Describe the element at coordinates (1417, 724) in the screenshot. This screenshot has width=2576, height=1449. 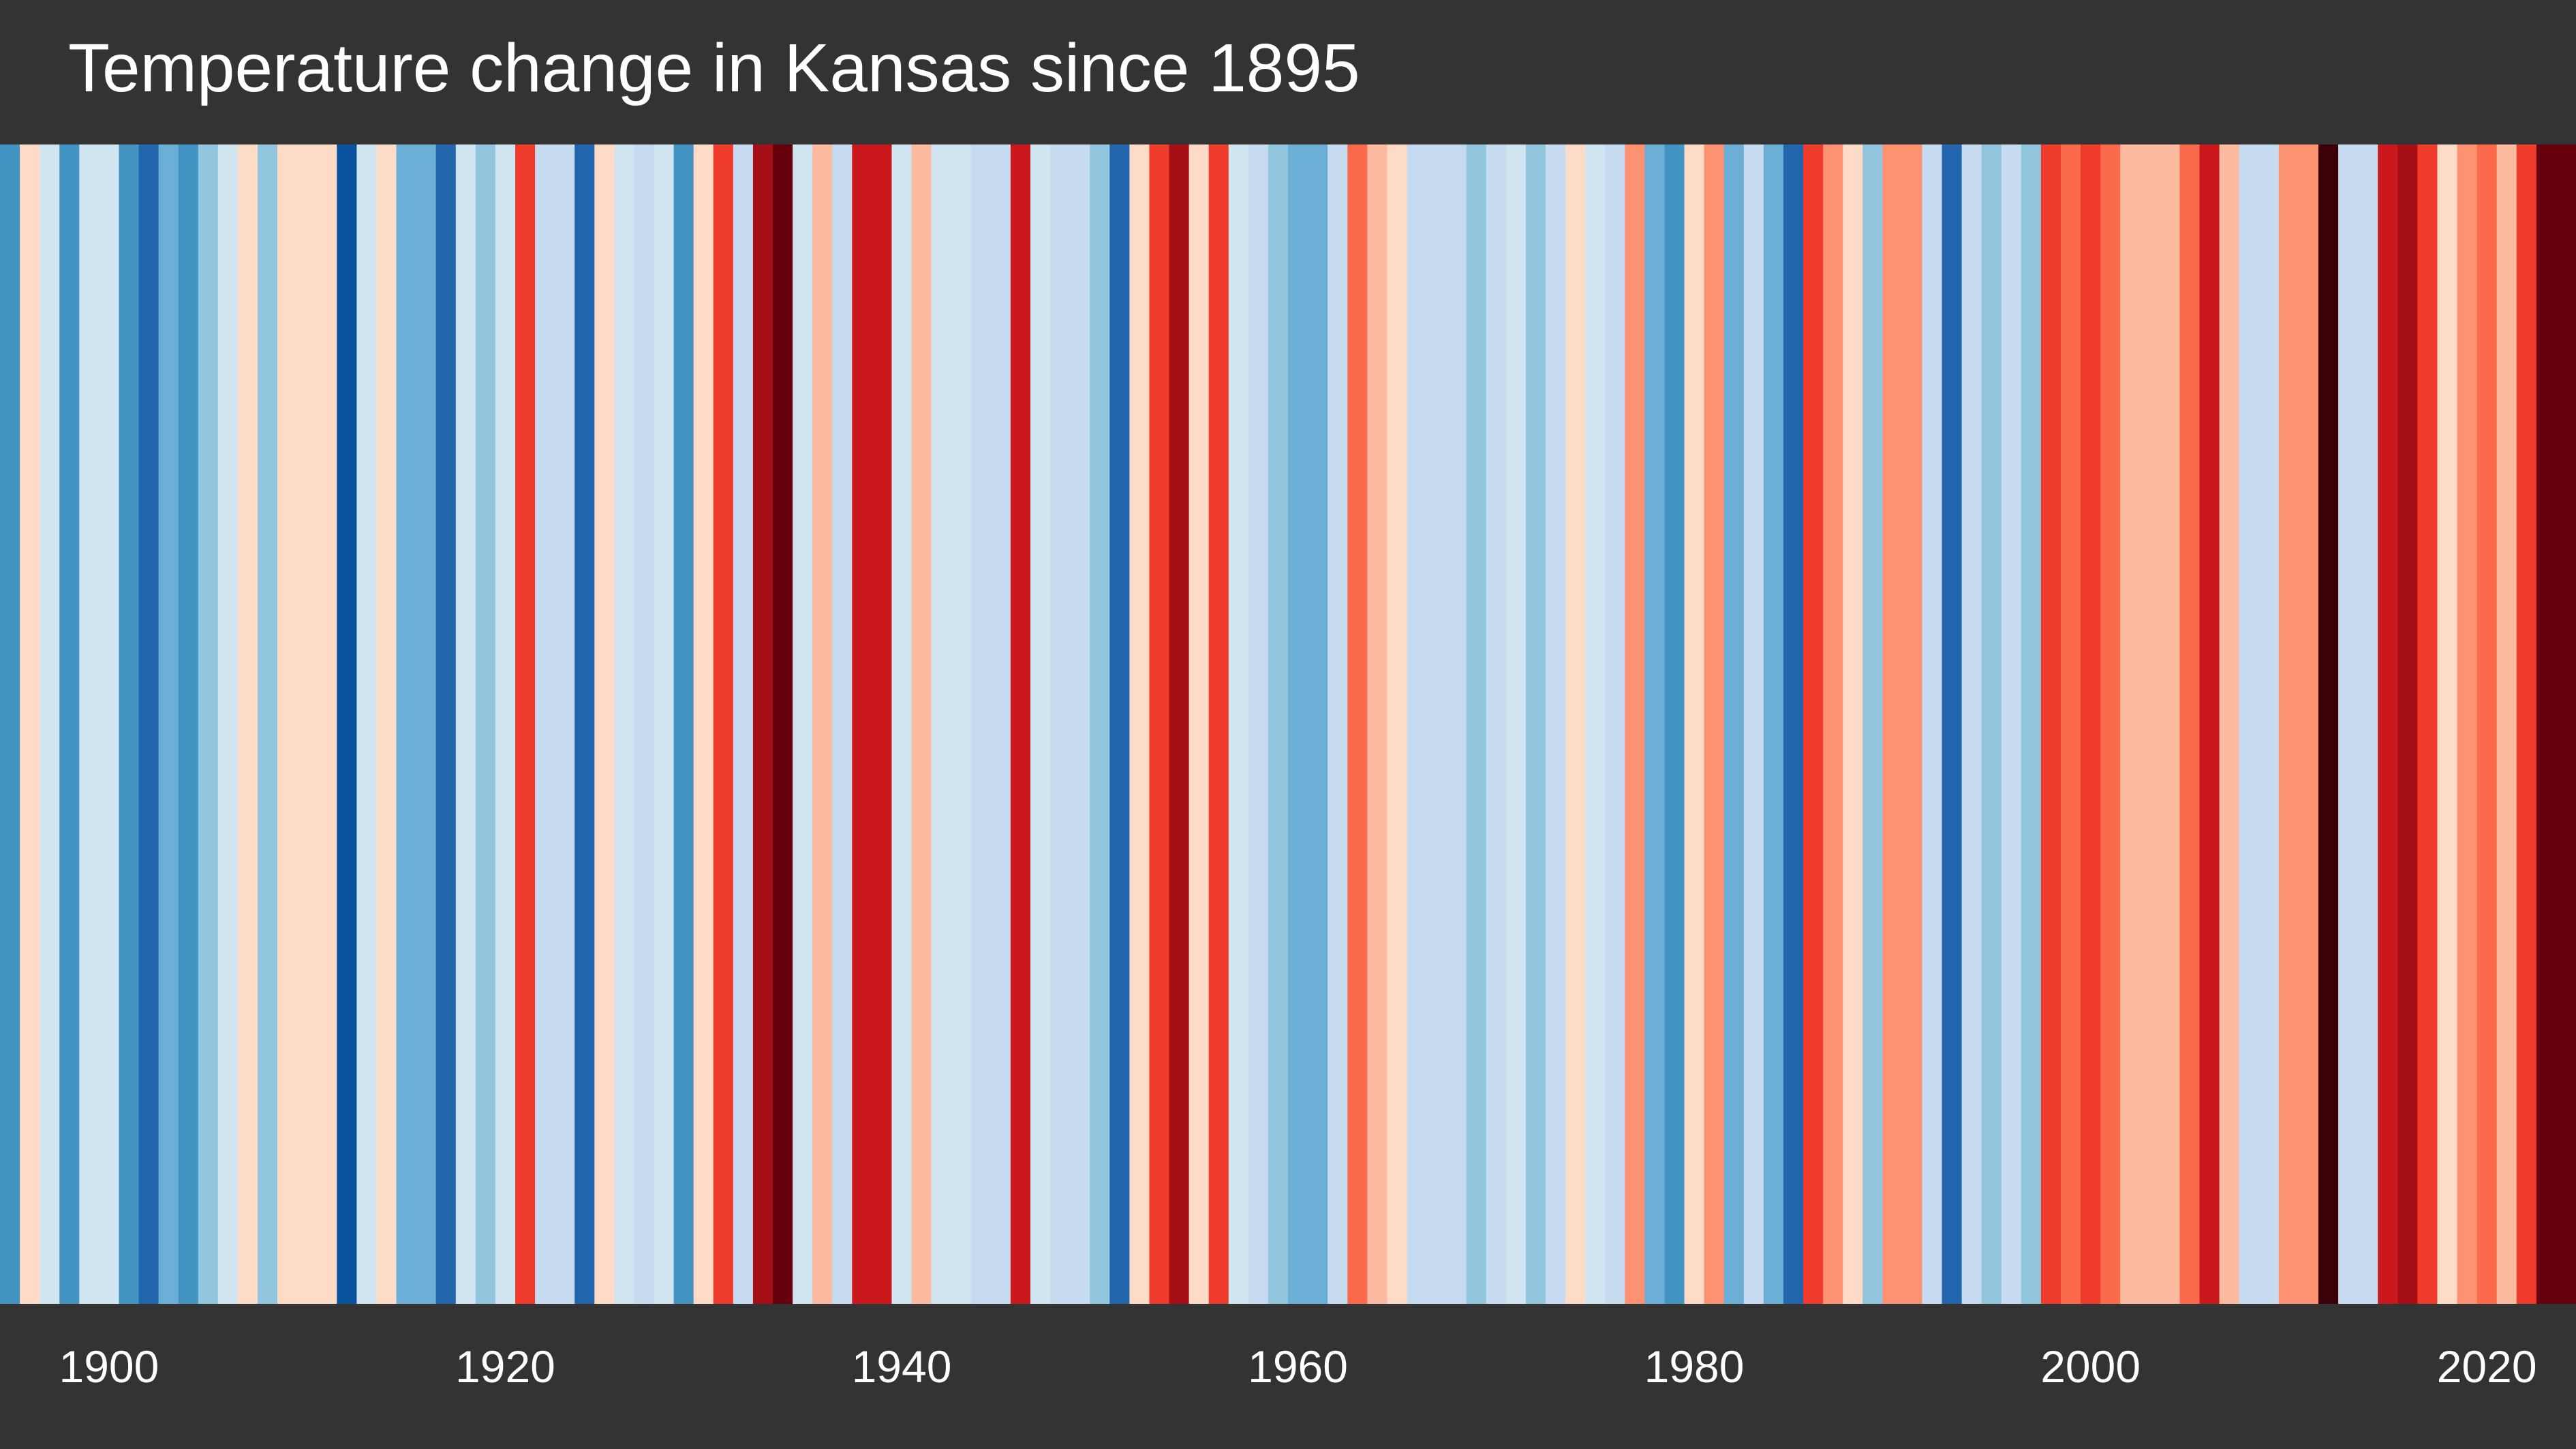
I see `stripe-1966` at that location.